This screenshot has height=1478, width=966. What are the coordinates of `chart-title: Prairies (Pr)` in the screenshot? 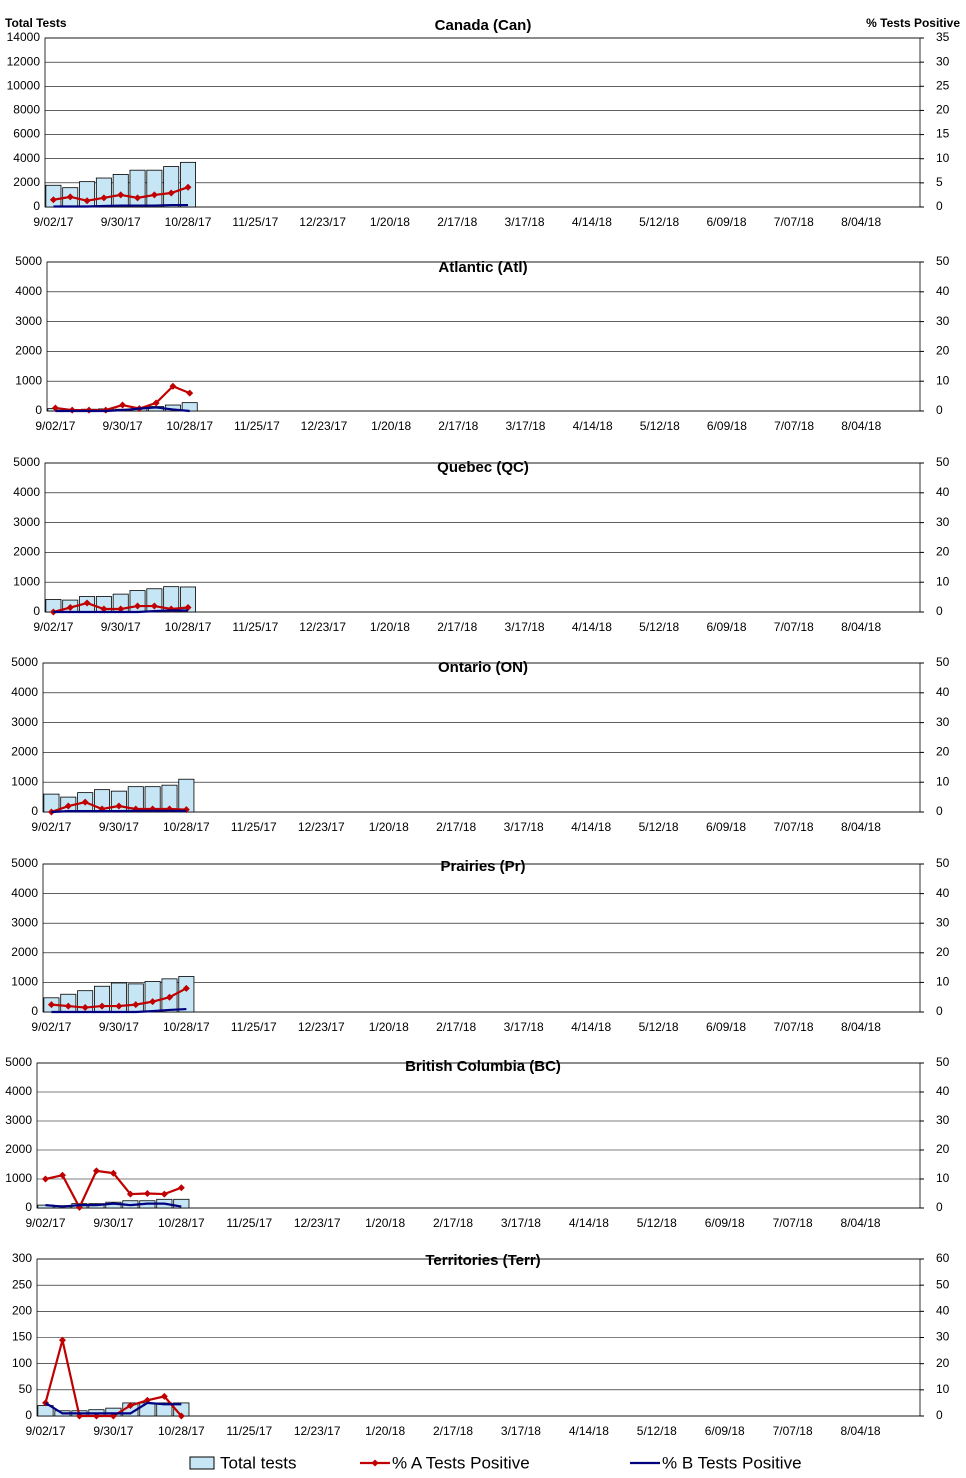 It's located at (482, 866).